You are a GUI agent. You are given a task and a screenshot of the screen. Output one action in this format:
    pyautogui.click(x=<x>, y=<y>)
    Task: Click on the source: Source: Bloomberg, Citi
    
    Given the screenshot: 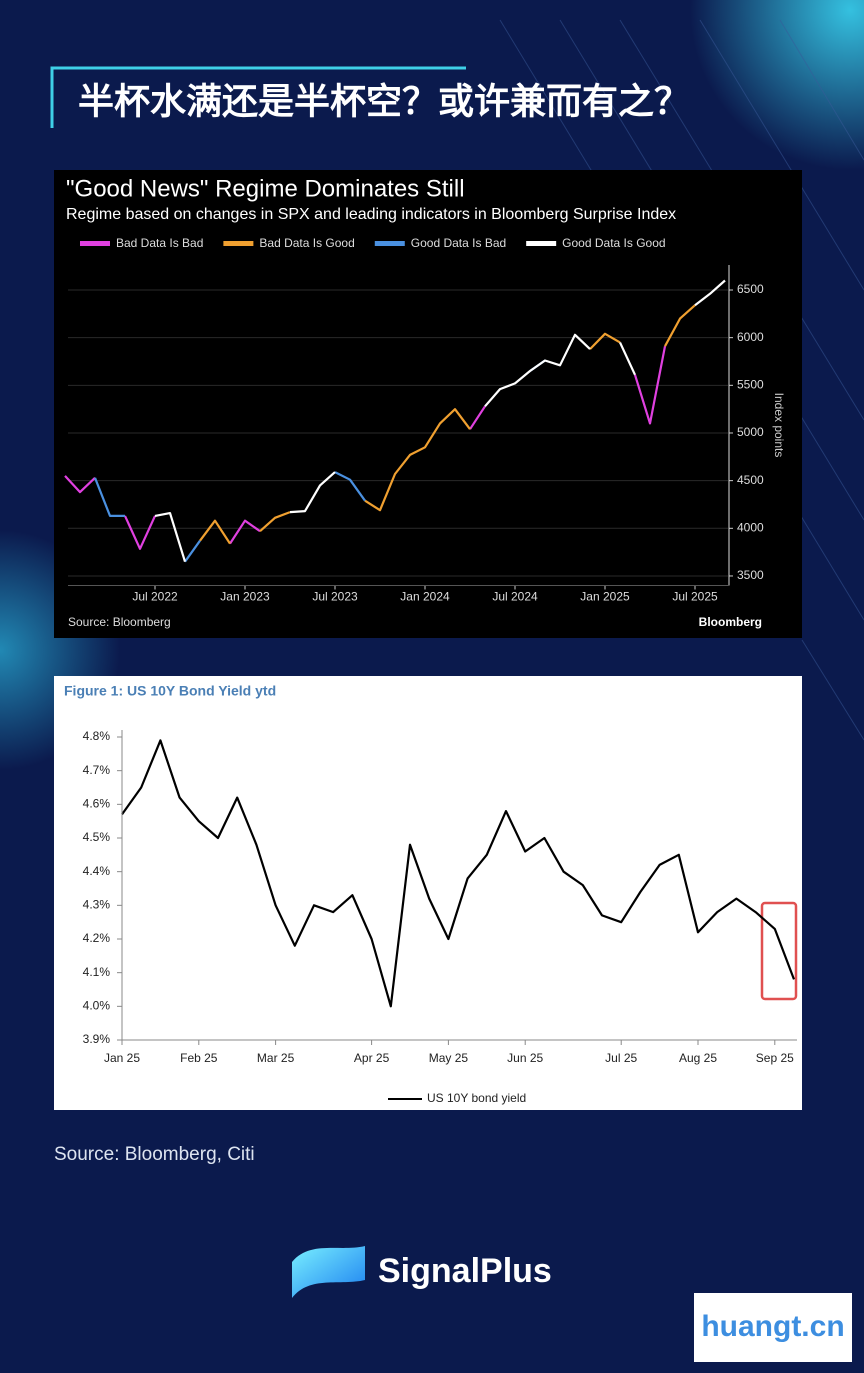 What is the action you would take?
    pyautogui.click(x=154, y=1154)
    